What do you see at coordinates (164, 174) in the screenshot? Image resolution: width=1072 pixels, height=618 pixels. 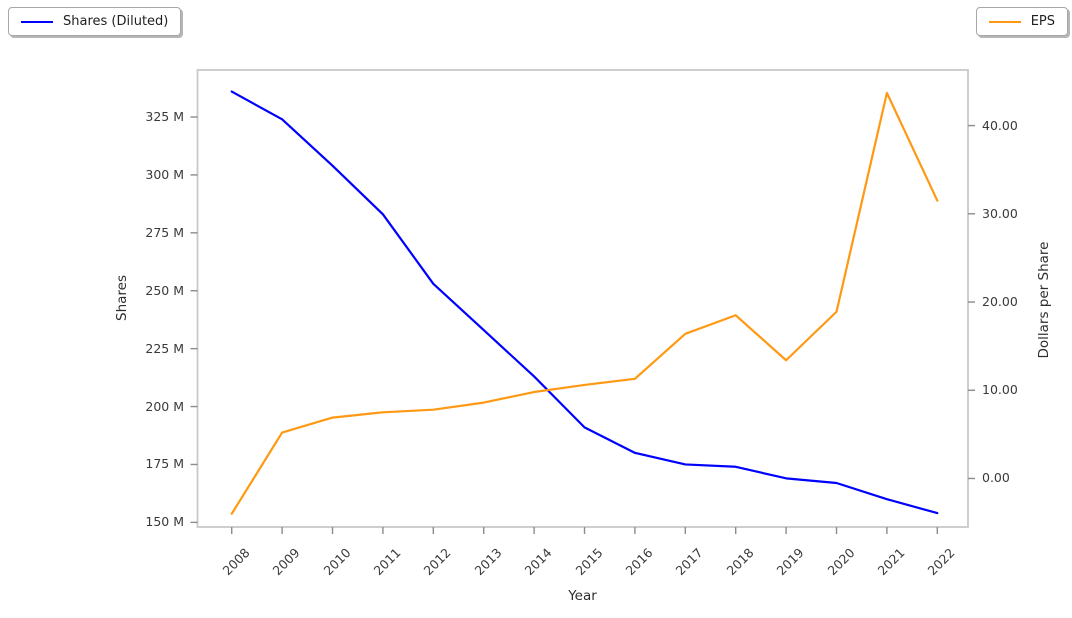 I see `y-left-tick-label: 300 M` at bounding box center [164, 174].